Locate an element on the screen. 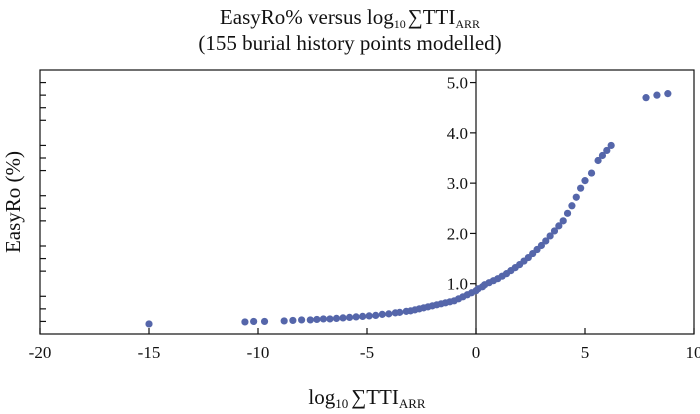 This screenshot has height=414, width=700. y-tick-label: 1.0 is located at coordinates (457, 284).